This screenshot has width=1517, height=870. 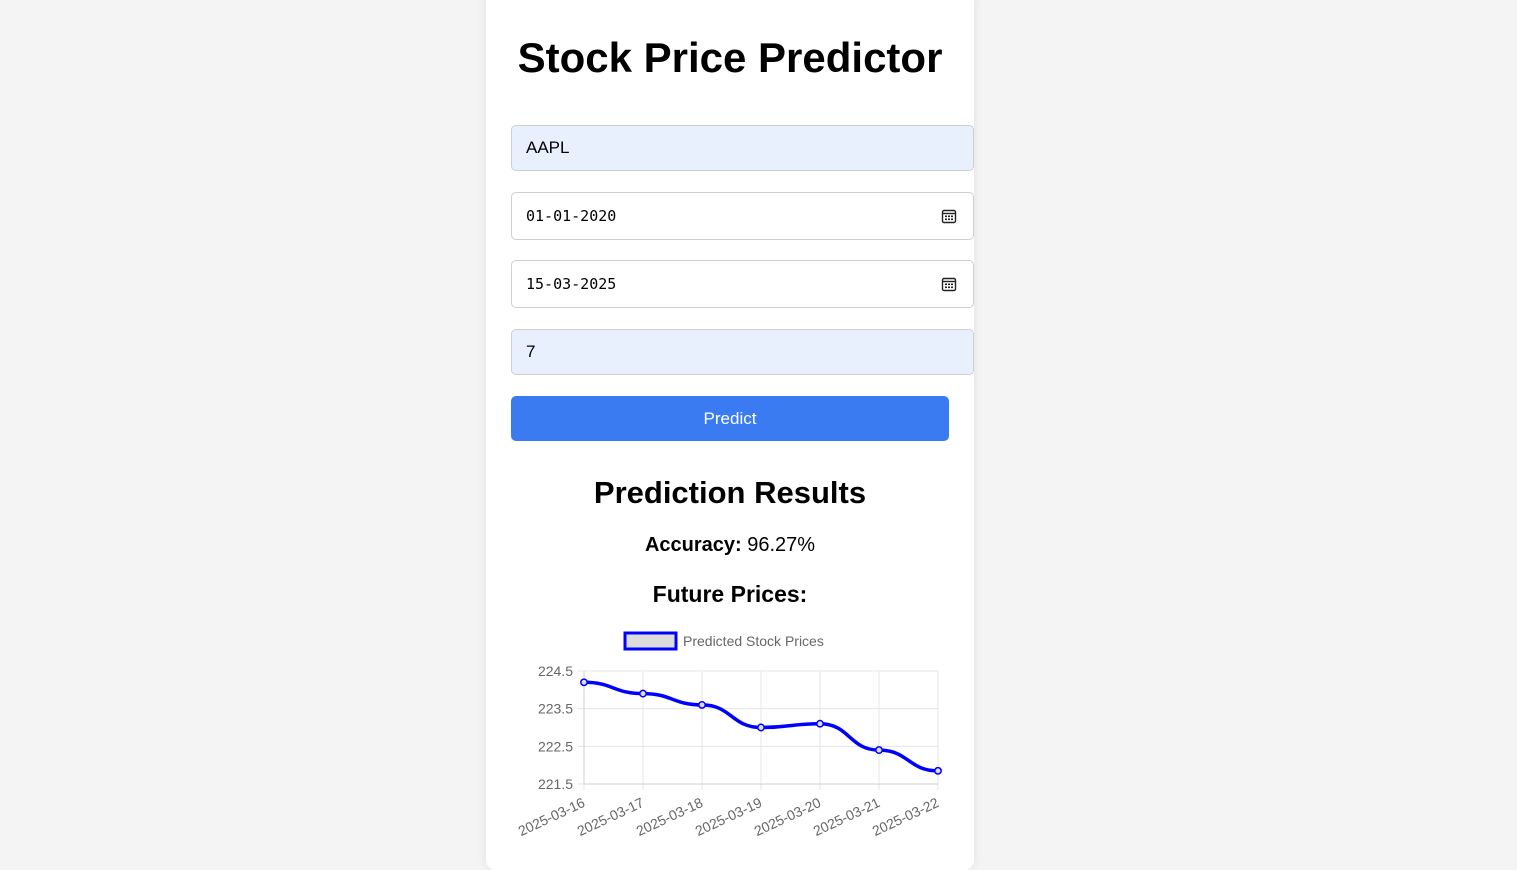 What do you see at coordinates (730, 418) in the screenshot?
I see `predict-button: Predict` at bounding box center [730, 418].